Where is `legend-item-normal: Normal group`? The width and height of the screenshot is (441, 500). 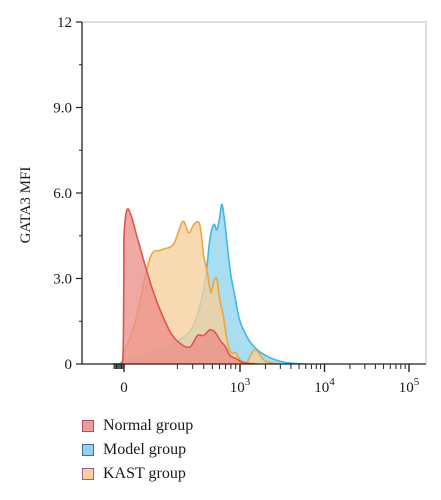 legend-item-normal: Normal group is located at coordinates (137, 426).